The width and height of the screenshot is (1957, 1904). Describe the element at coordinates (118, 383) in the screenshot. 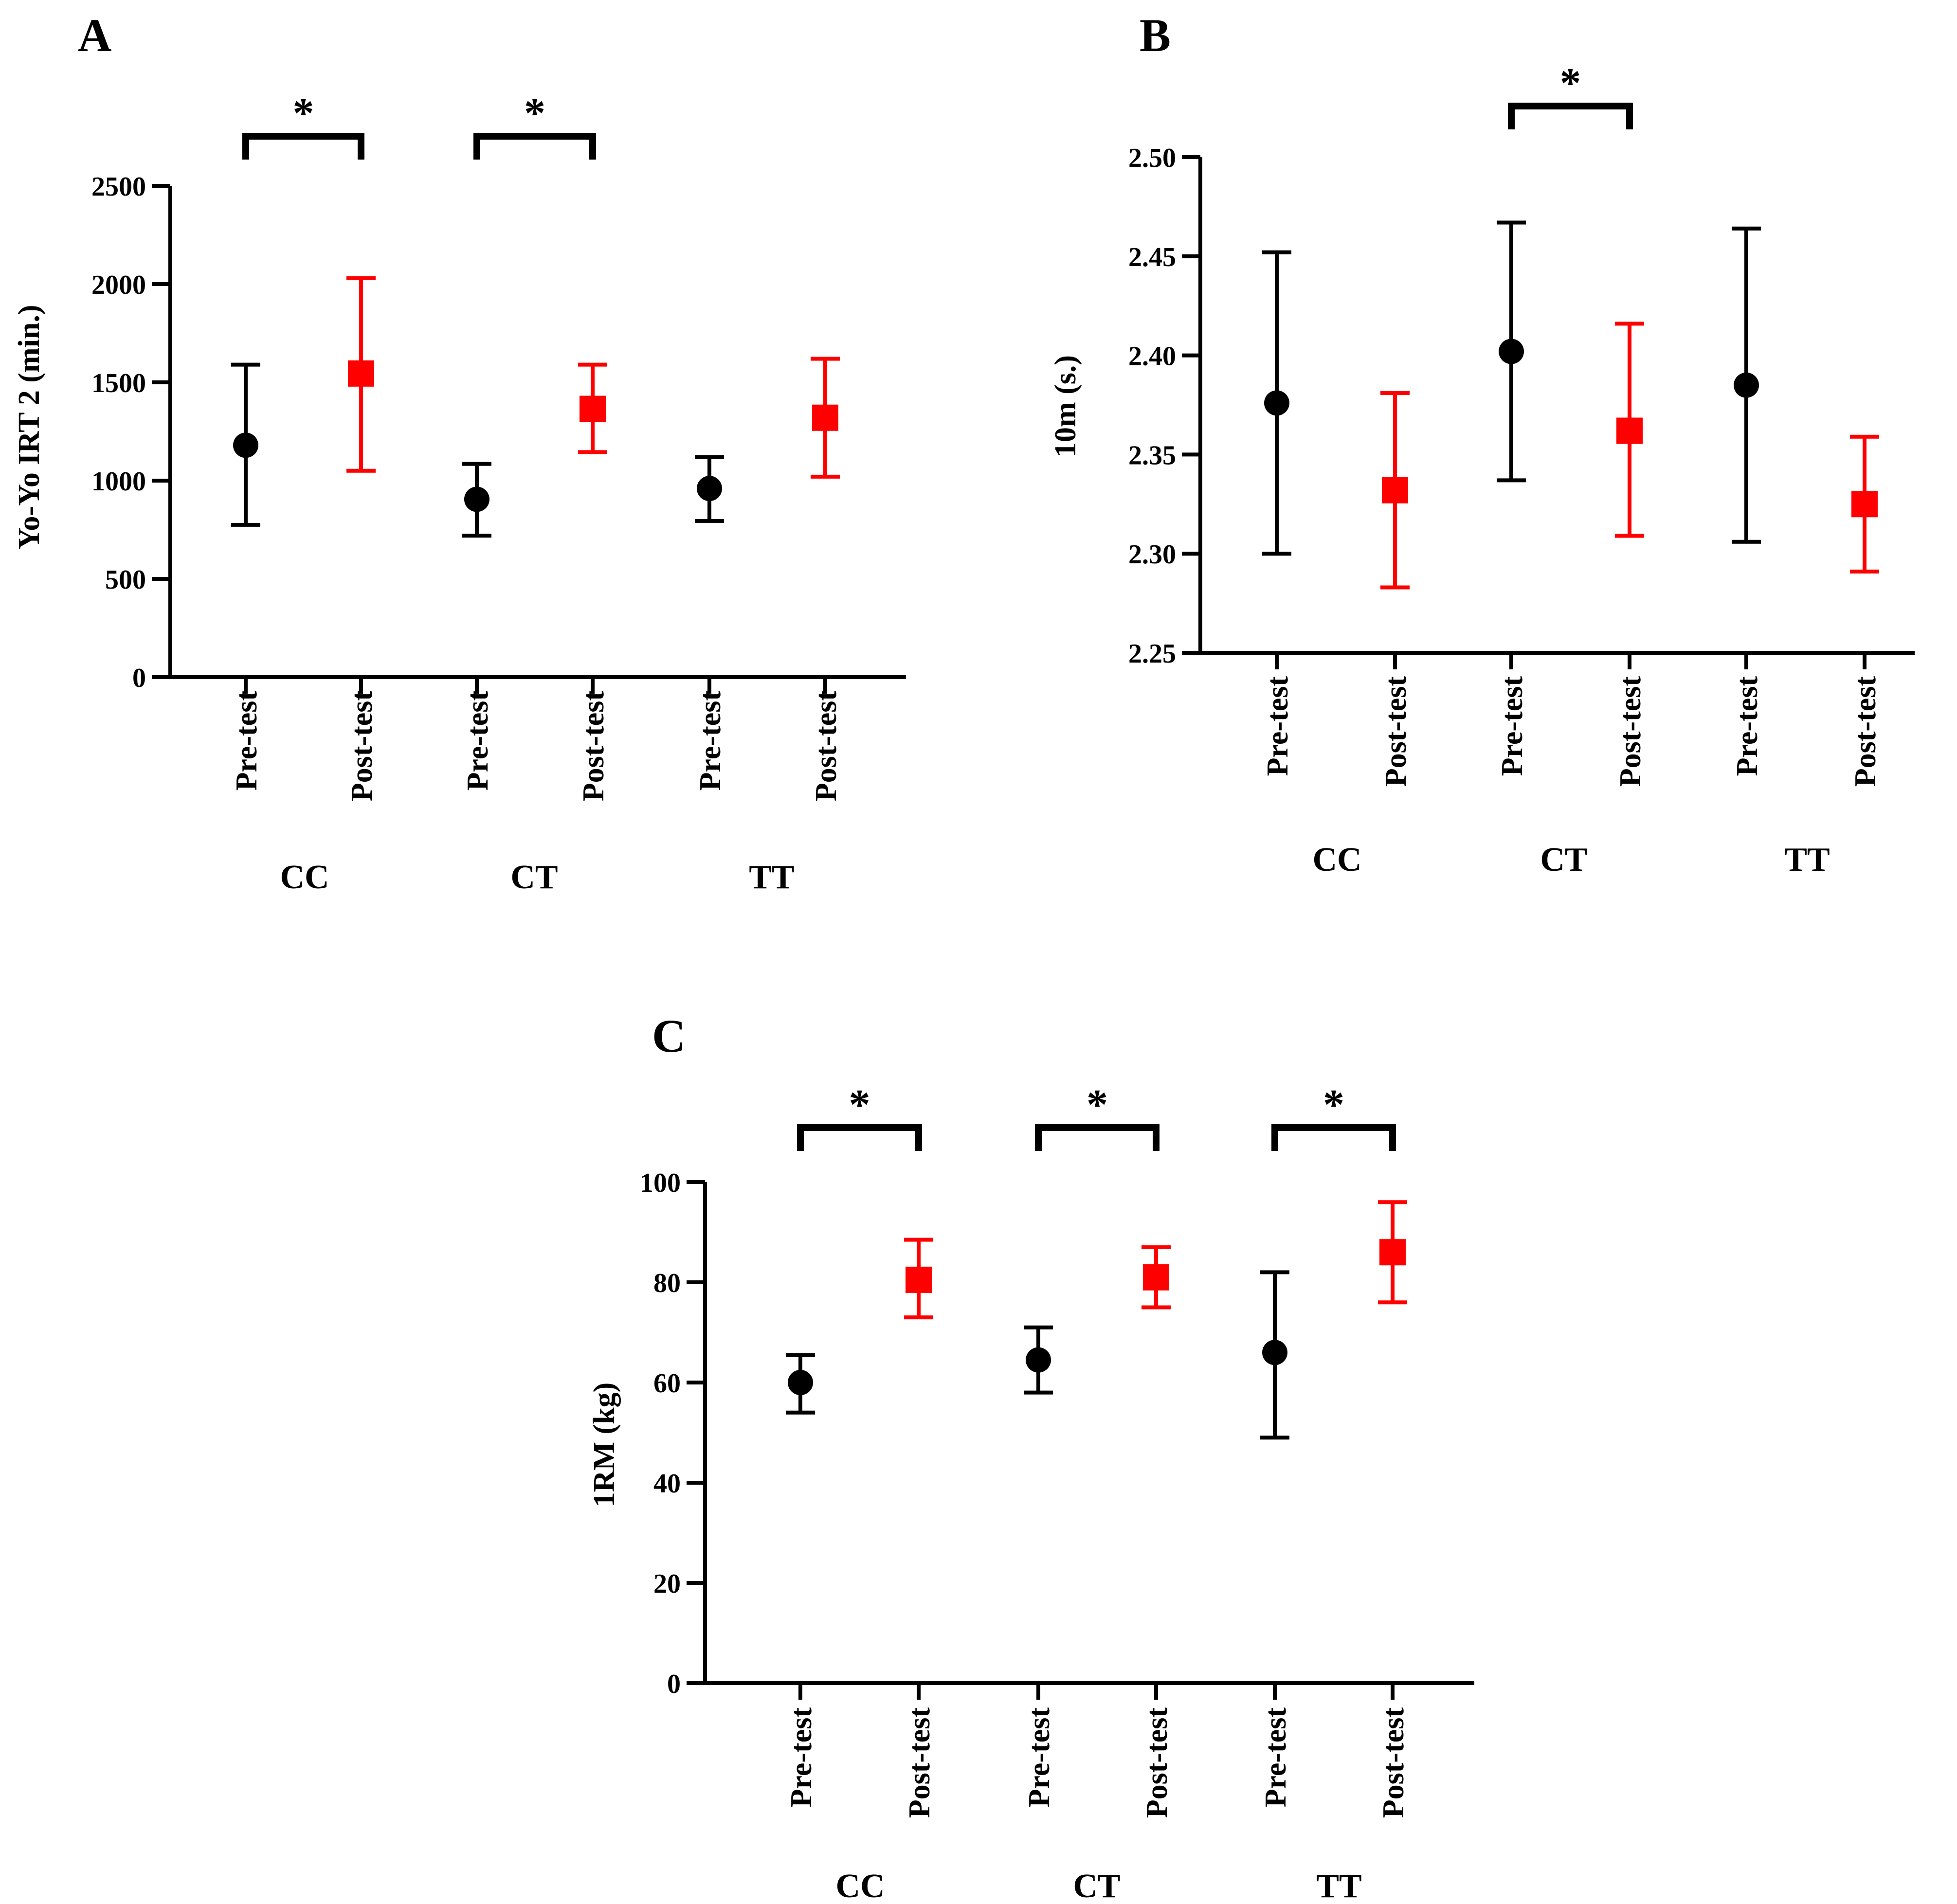

I see `y-tick-label: 1500` at that location.